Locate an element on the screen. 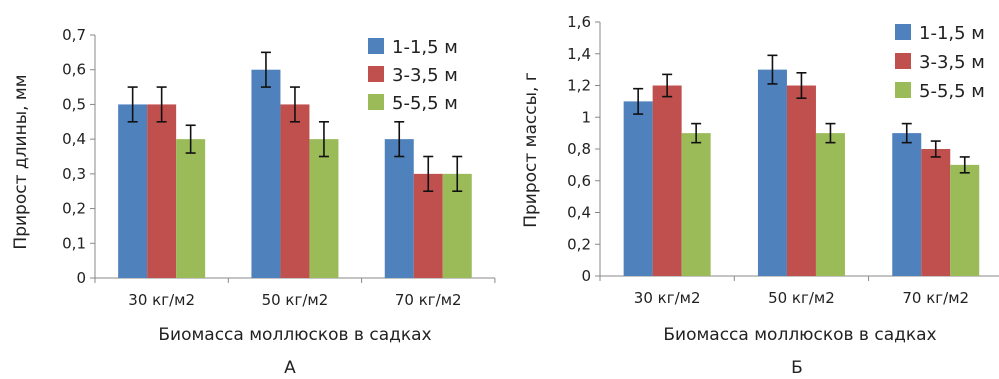  y-tick-label: 1,4 is located at coordinates (579, 54).